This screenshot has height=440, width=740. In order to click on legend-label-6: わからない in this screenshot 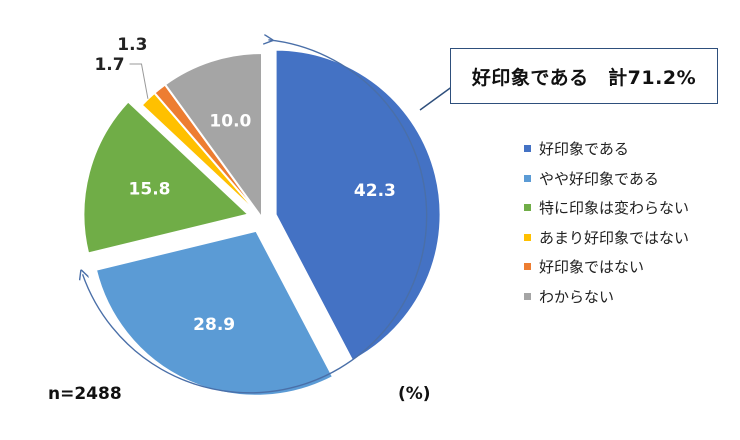, I will do `click(577, 296)`.